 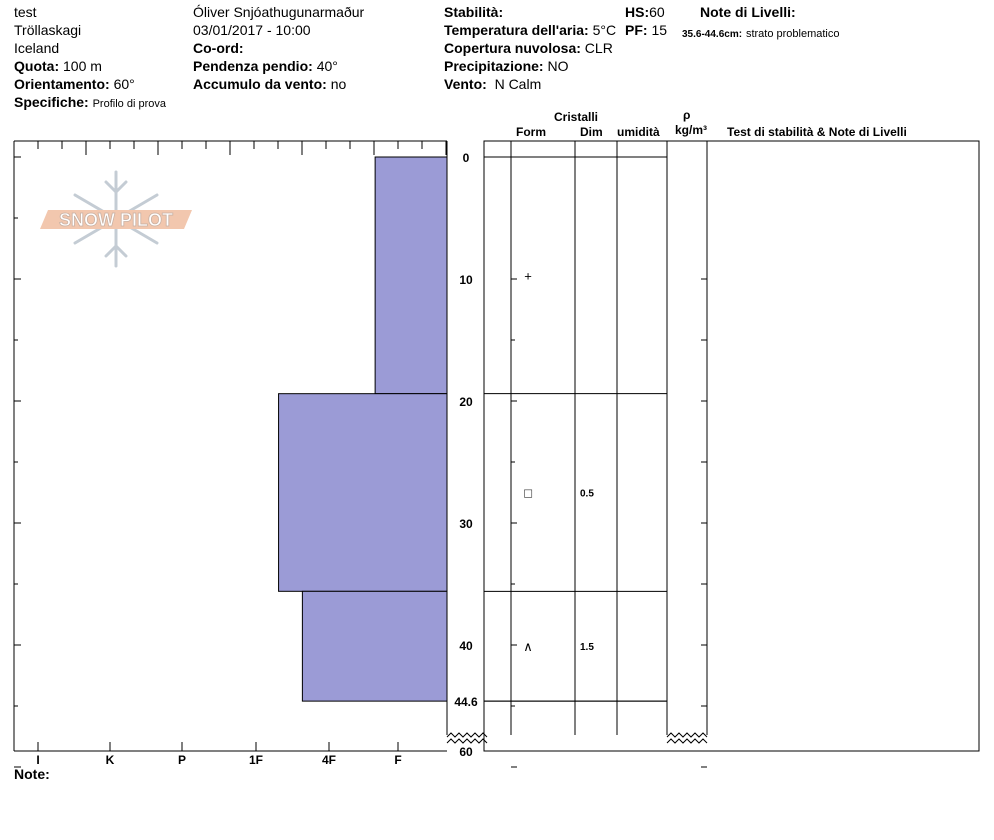 I want to click on cloud-value: CLR, so click(x=598, y=48).